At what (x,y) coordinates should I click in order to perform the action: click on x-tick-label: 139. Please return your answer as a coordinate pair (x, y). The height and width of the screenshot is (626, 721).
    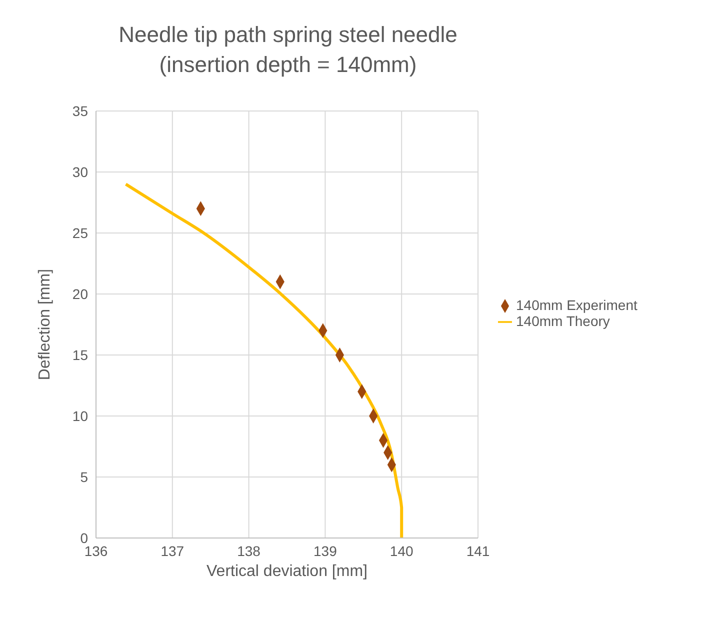
    Looking at the image, I should click on (326, 550).